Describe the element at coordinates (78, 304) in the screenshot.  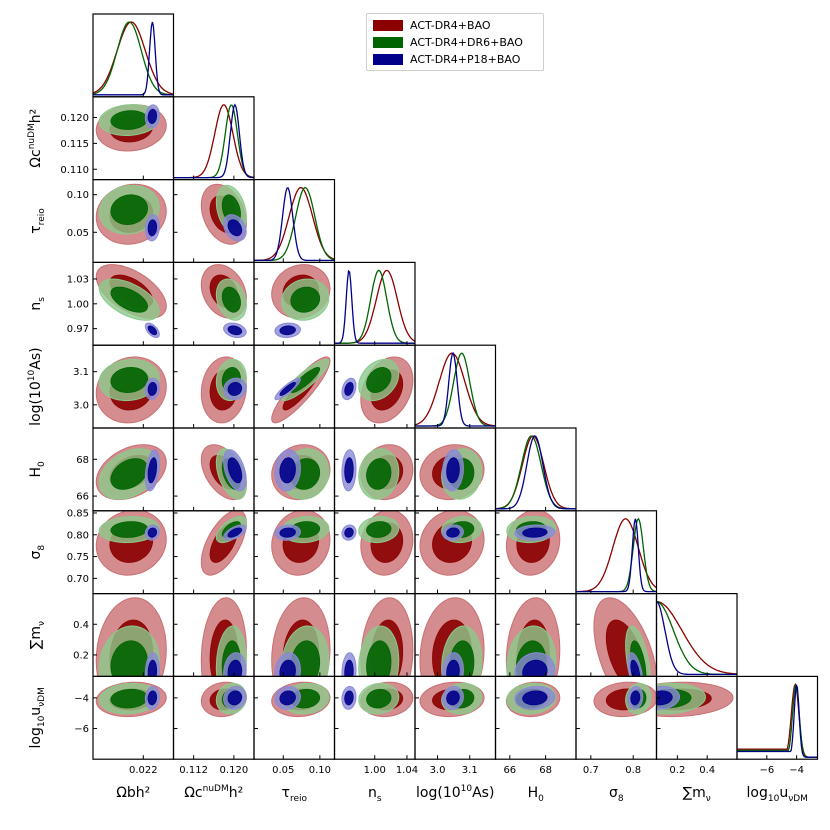
I see `y-tick-label-n_s: 1.00` at that location.